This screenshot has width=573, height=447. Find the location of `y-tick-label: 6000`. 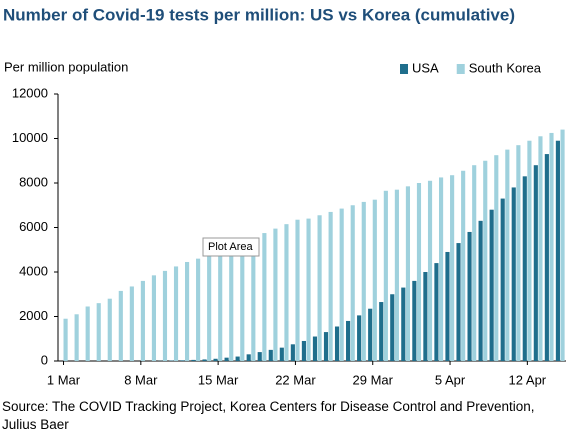

y-tick-label: 6000 is located at coordinates (33, 226).